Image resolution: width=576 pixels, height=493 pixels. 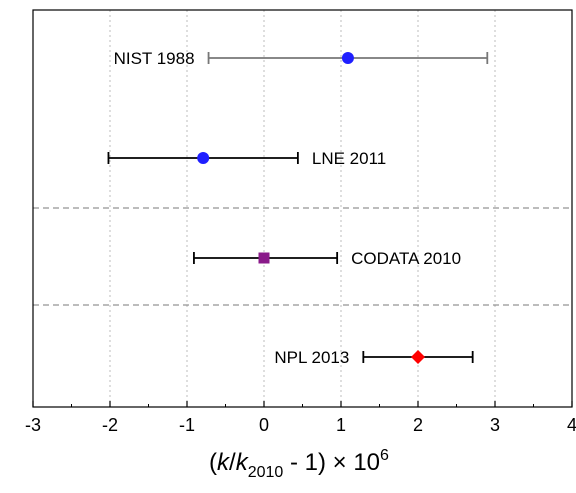 I want to click on x-tick-label: -2, so click(x=110, y=425).